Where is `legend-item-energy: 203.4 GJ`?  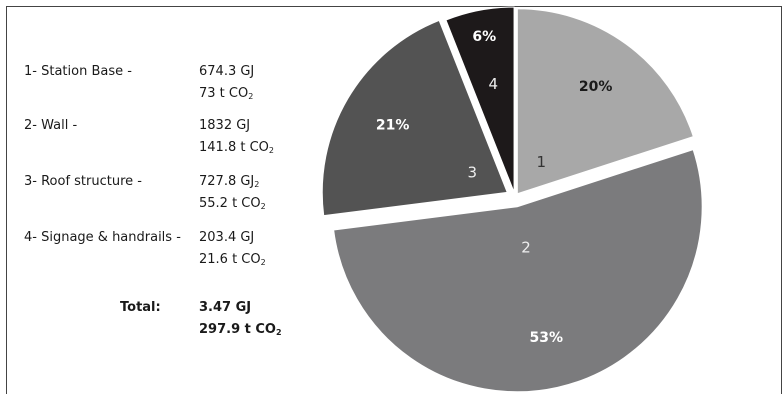
legend-item-energy: 203.4 GJ is located at coordinates (227, 237).